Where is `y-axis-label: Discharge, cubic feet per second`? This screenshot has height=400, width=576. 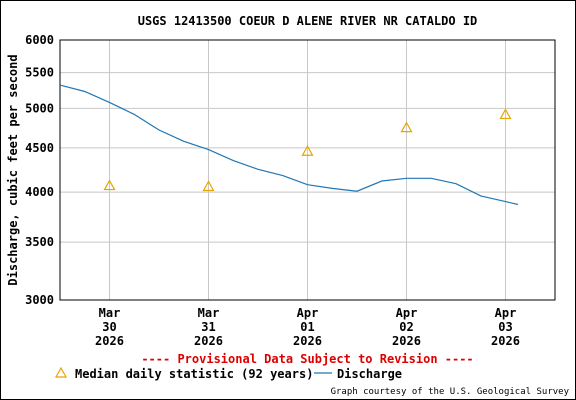 y-axis-label: Discharge, cubic feet per second is located at coordinates (13, 169).